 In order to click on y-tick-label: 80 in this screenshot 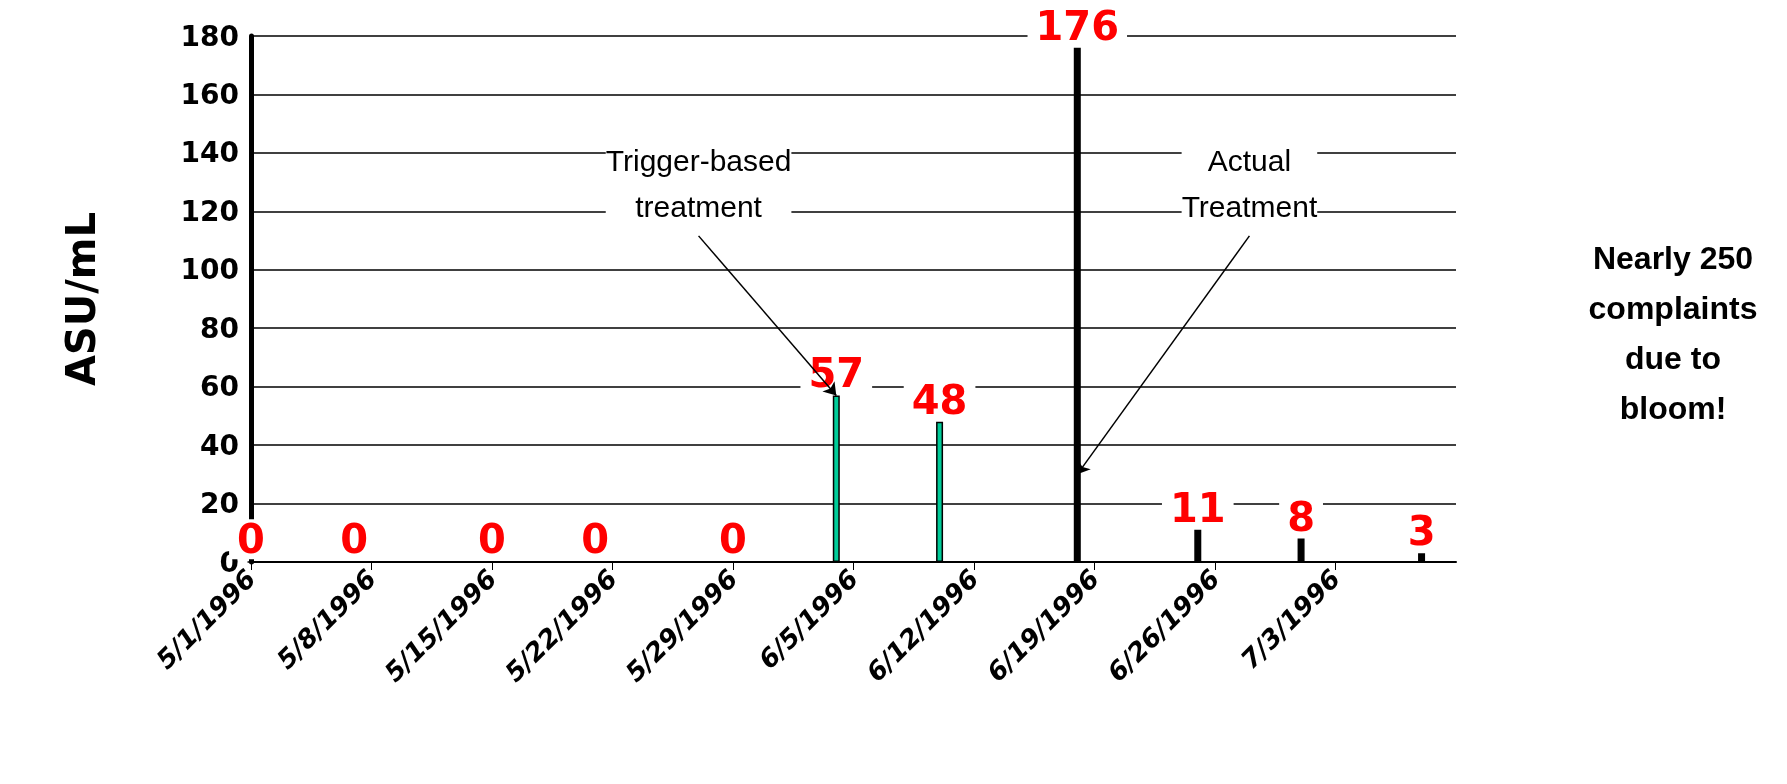, I will do `click(219, 328)`.